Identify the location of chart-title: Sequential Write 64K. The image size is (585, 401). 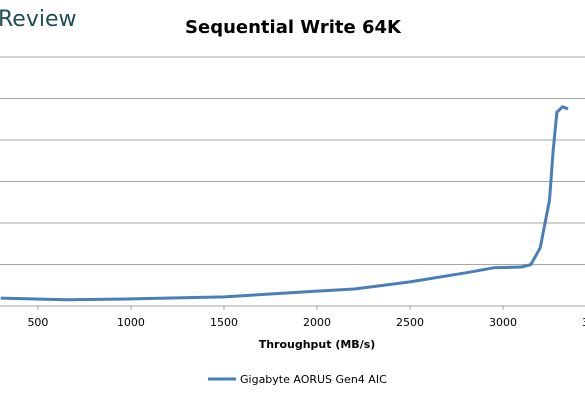
(293, 27).